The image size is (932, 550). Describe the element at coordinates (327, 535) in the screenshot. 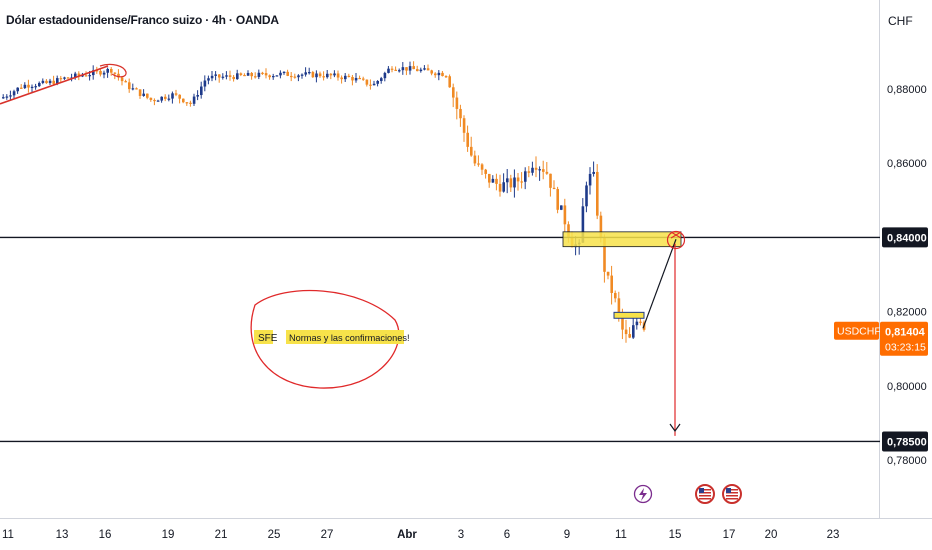

I see `time-tick-label: 27` at that location.